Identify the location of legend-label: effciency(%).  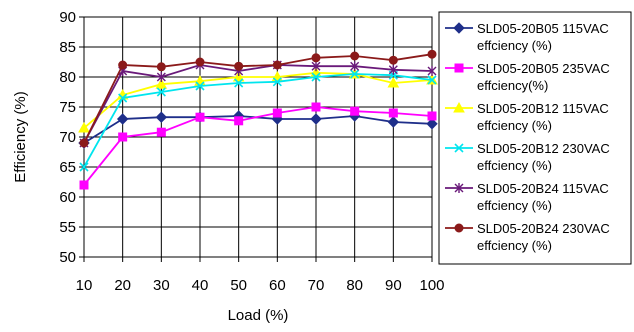
(512, 85).